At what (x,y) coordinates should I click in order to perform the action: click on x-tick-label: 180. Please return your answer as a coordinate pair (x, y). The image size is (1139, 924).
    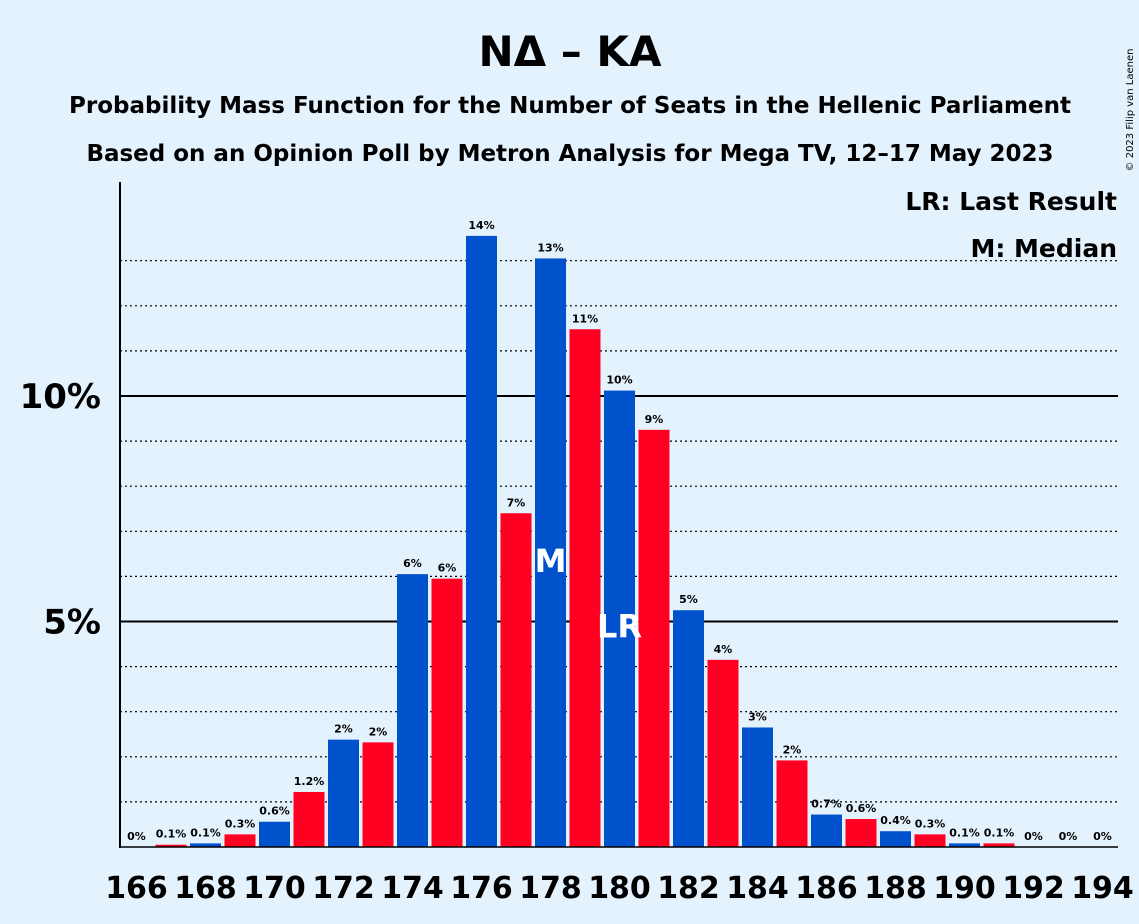
    Looking at the image, I should click on (619, 888).